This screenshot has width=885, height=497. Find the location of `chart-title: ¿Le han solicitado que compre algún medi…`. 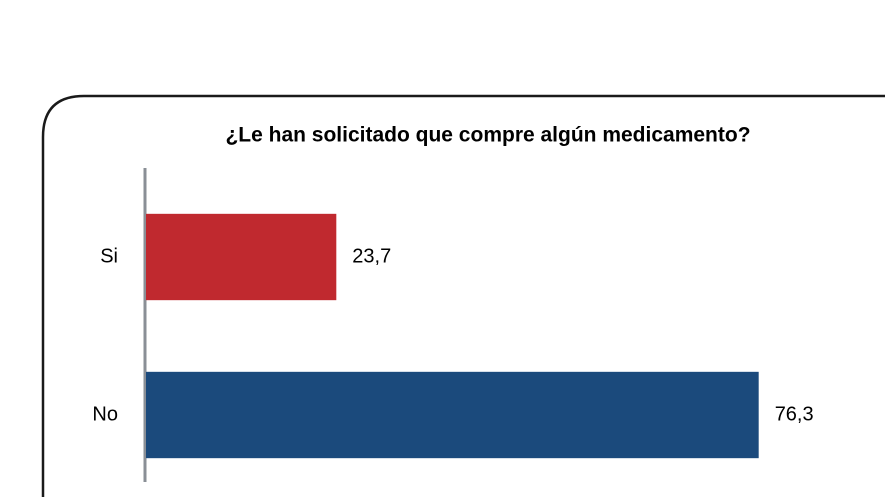

chart-title: ¿Le han solicitado que compre algún medi… is located at coordinates (487, 135).